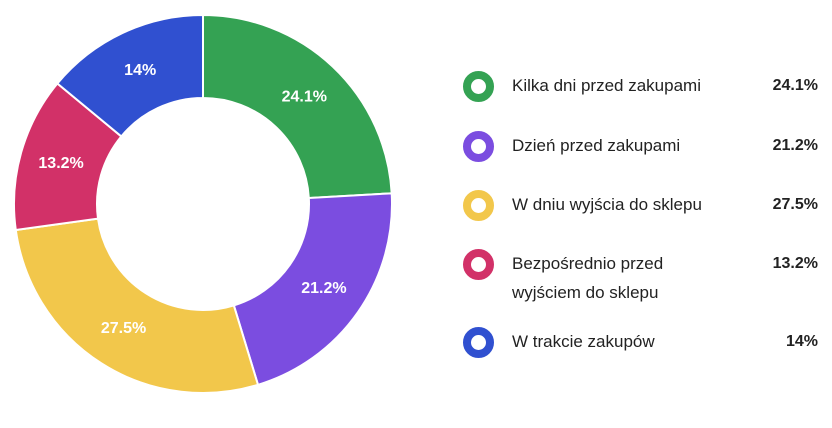 The image size is (832, 428). What do you see at coordinates (795, 145) in the screenshot?
I see `legend-value: 21.2%` at bounding box center [795, 145].